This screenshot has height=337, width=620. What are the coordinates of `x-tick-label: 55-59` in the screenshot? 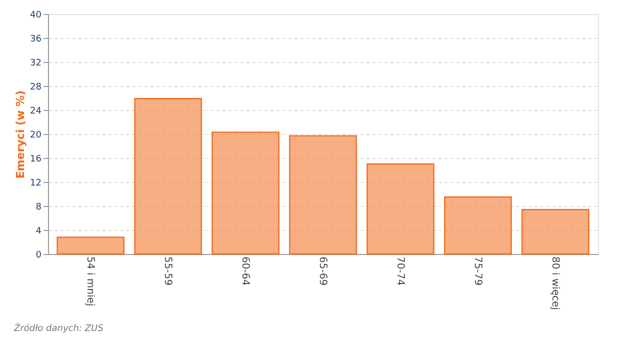 It's located at (168, 271).